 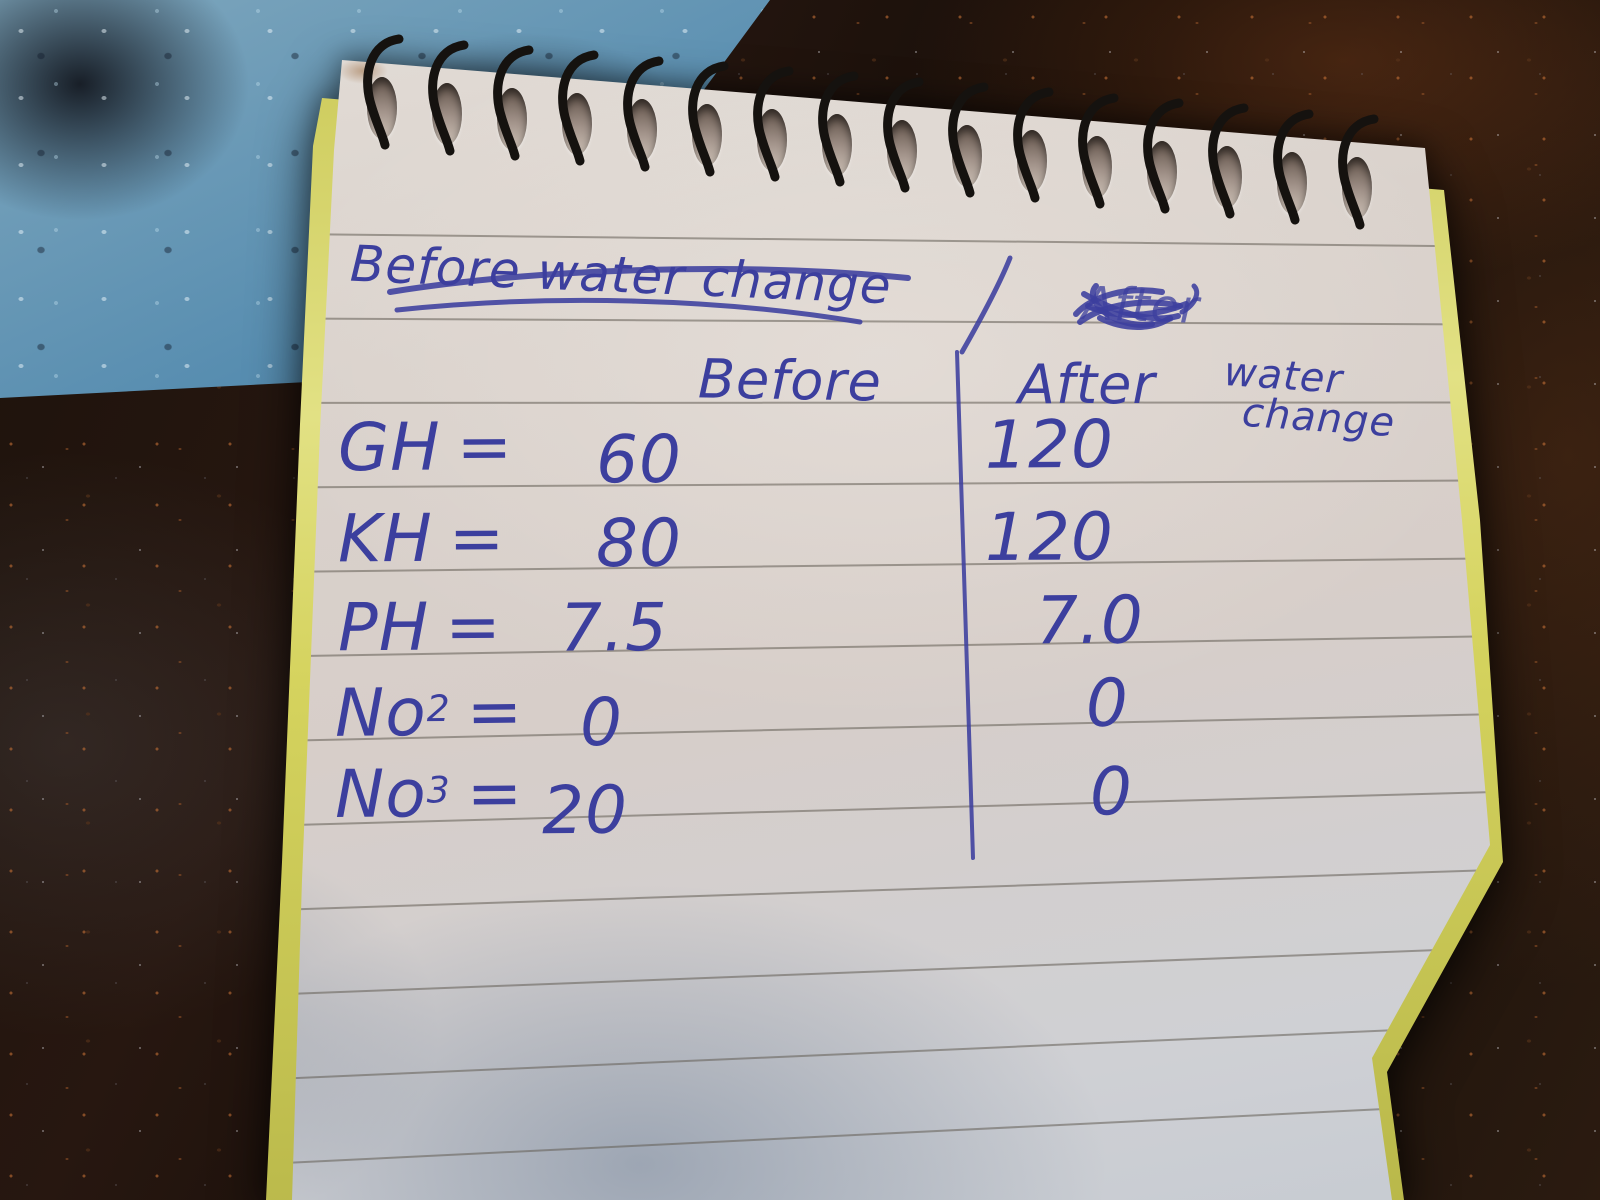 What do you see at coordinates (639, 459) in the screenshot?
I see `before-value: 60` at bounding box center [639, 459].